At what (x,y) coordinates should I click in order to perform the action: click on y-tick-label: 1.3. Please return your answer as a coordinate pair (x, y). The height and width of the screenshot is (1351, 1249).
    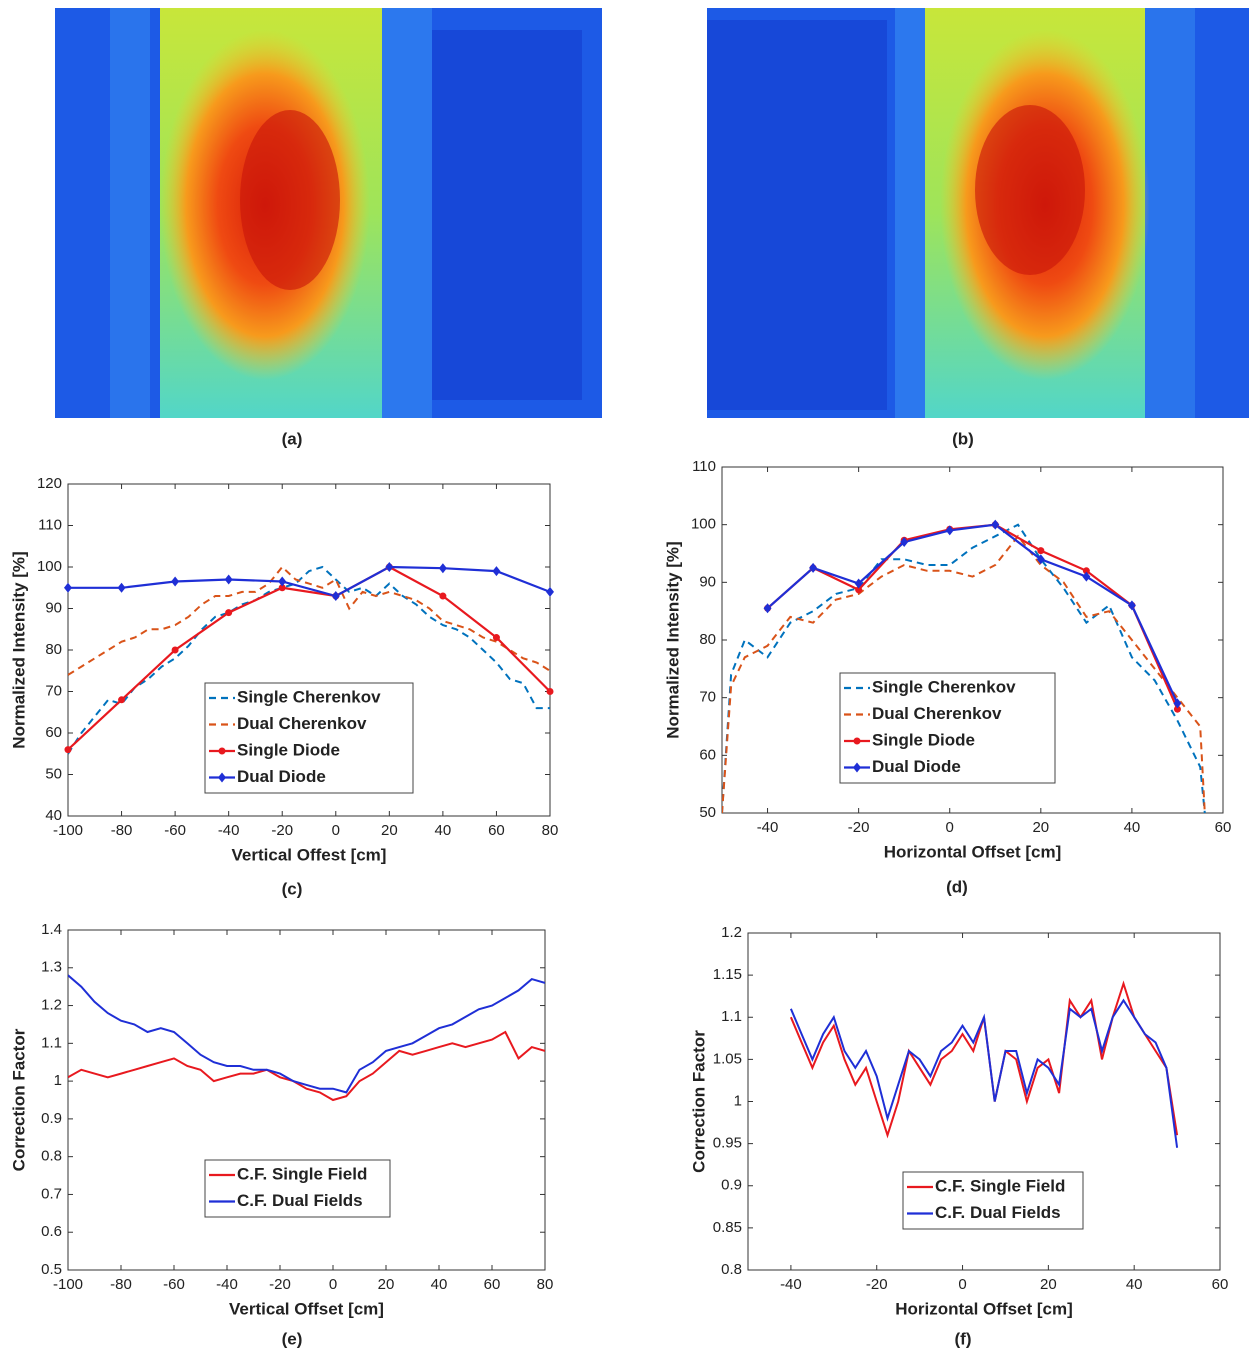
    Looking at the image, I should click on (51, 967).